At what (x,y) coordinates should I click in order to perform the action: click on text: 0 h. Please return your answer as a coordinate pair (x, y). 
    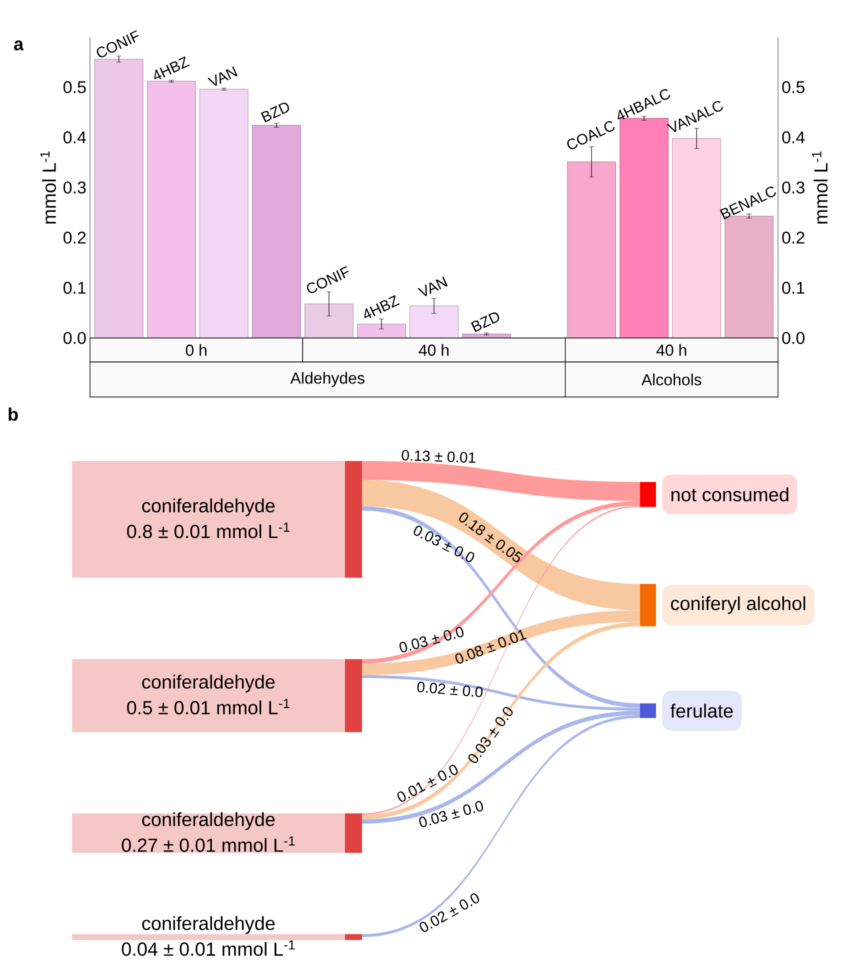
    Looking at the image, I should click on (196, 350).